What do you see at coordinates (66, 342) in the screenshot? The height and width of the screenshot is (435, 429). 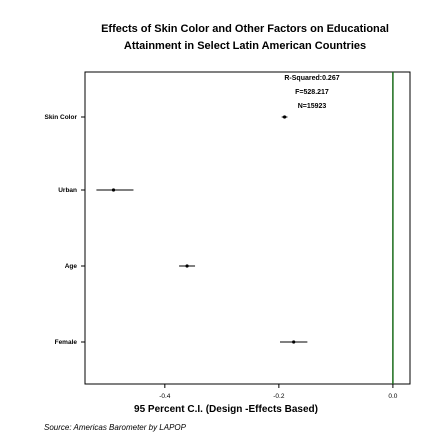 I see `y-tick-label: Female` at bounding box center [66, 342].